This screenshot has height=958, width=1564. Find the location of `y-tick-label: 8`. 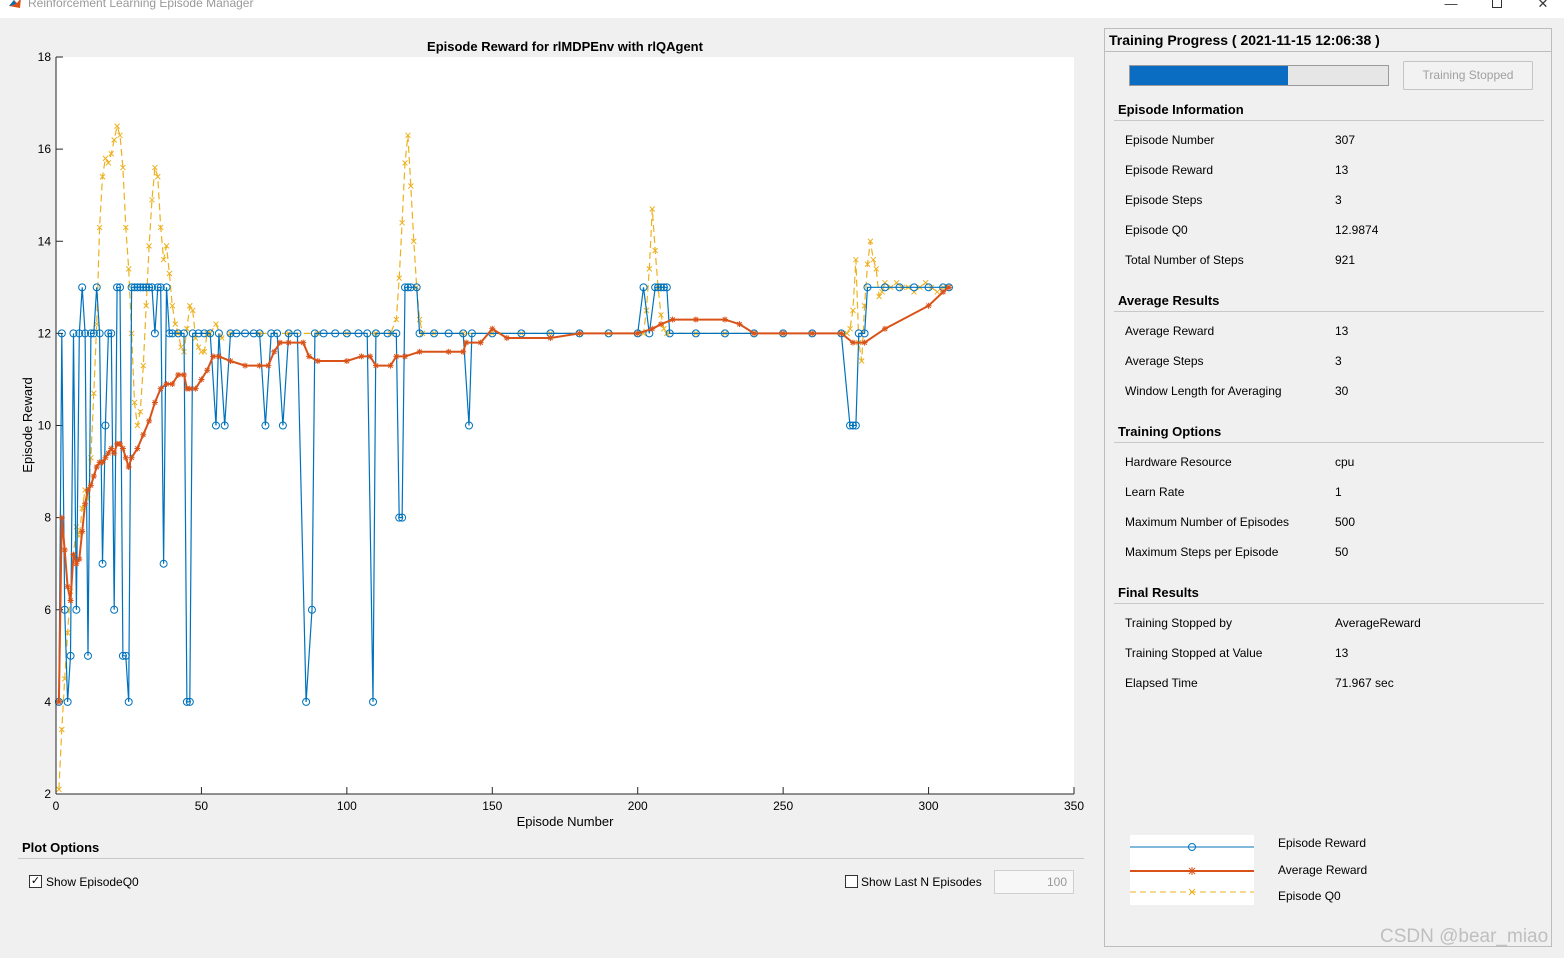

y-tick-label: 8 is located at coordinates (47, 518).